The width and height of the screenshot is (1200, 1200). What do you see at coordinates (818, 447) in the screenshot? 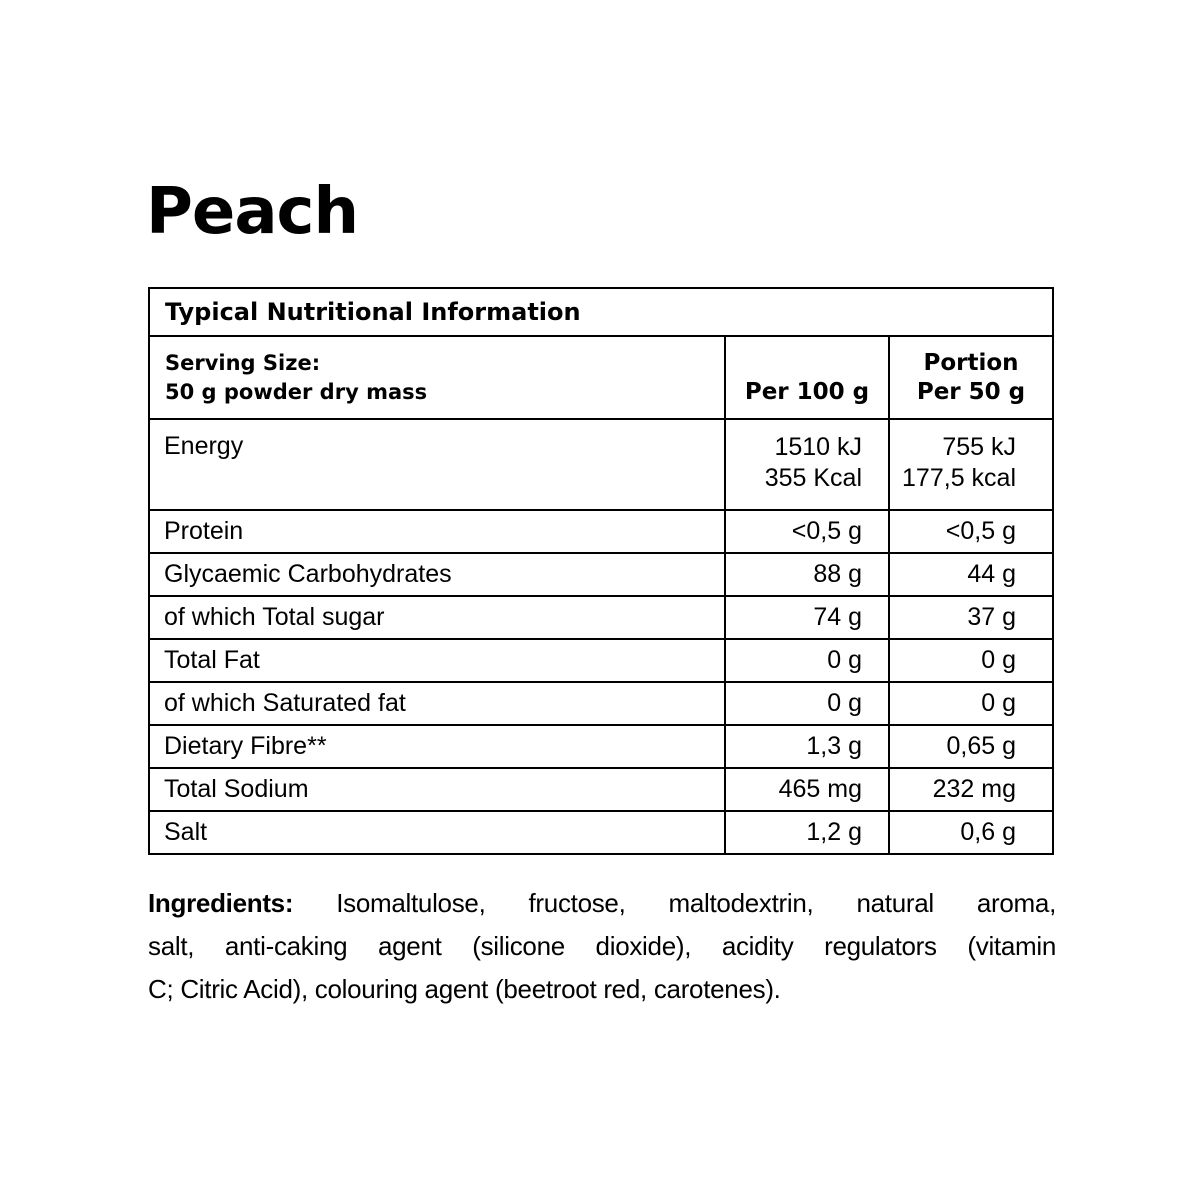
I see `energy-kj-per-100g: 1510 kJ` at bounding box center [818, 447].